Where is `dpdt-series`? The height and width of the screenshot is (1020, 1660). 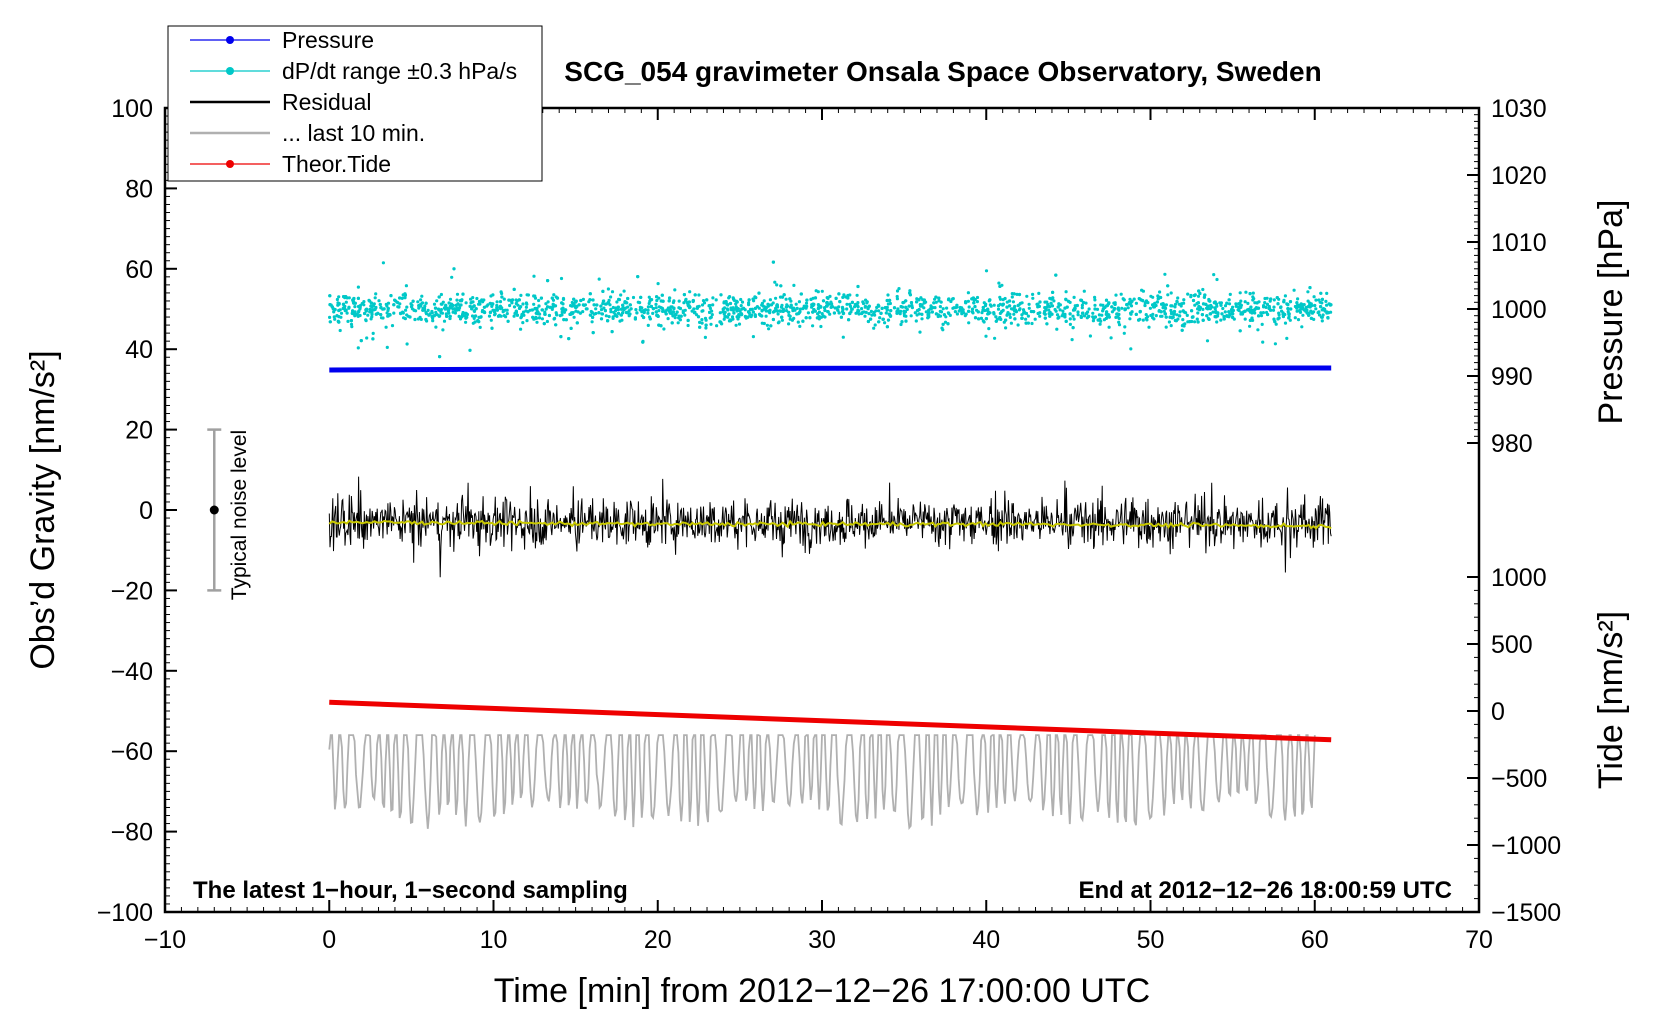 dpdt-series is located at coordinates (830, 309).